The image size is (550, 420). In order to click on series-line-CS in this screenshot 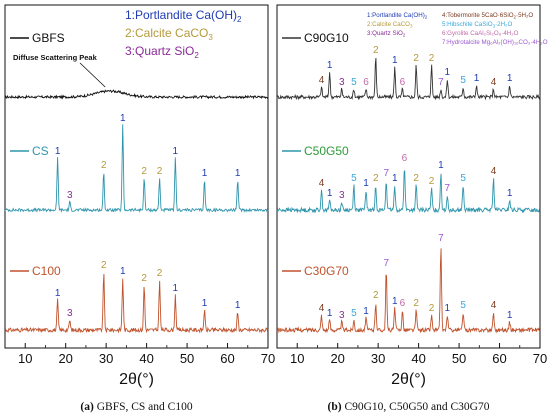, I will do `click(136, 168)`.